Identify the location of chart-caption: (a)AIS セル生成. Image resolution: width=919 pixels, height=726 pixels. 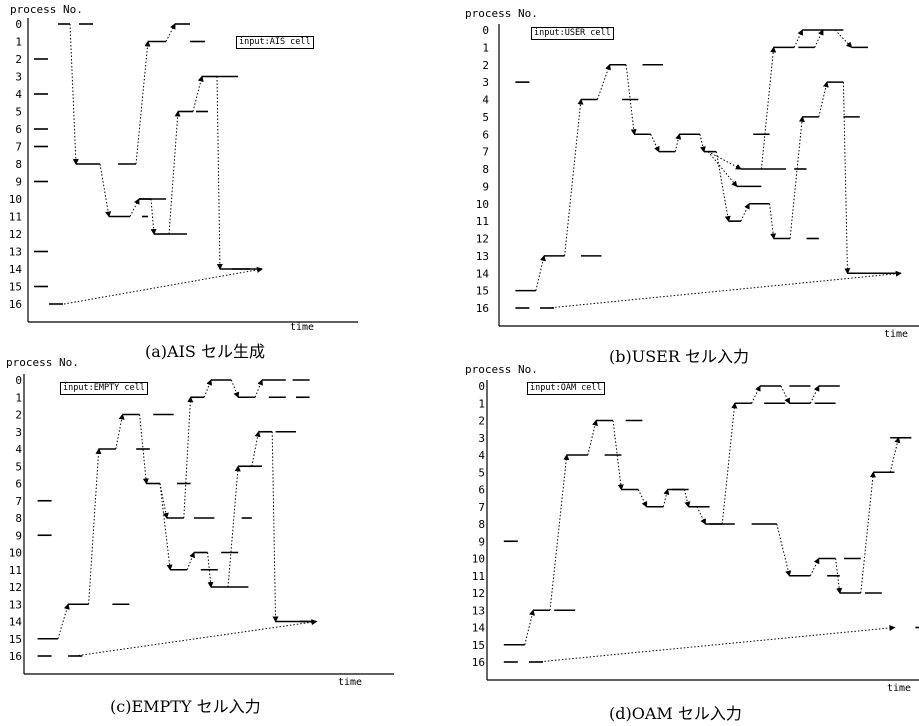
(205, 351).